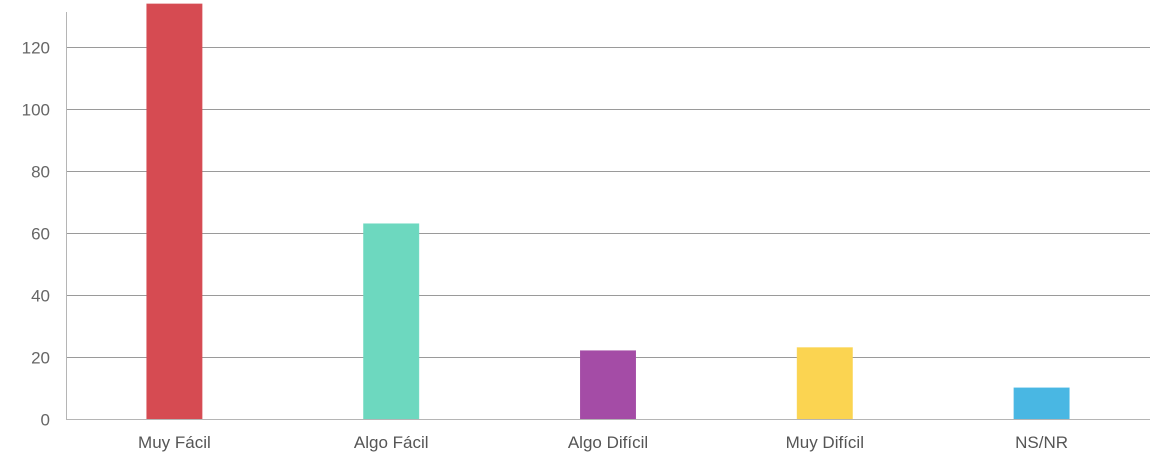 Image resolution: width=1151 pixels, height=460 pixels. I want to click on x-category-label: Algo Fácil, so click(391, 442).